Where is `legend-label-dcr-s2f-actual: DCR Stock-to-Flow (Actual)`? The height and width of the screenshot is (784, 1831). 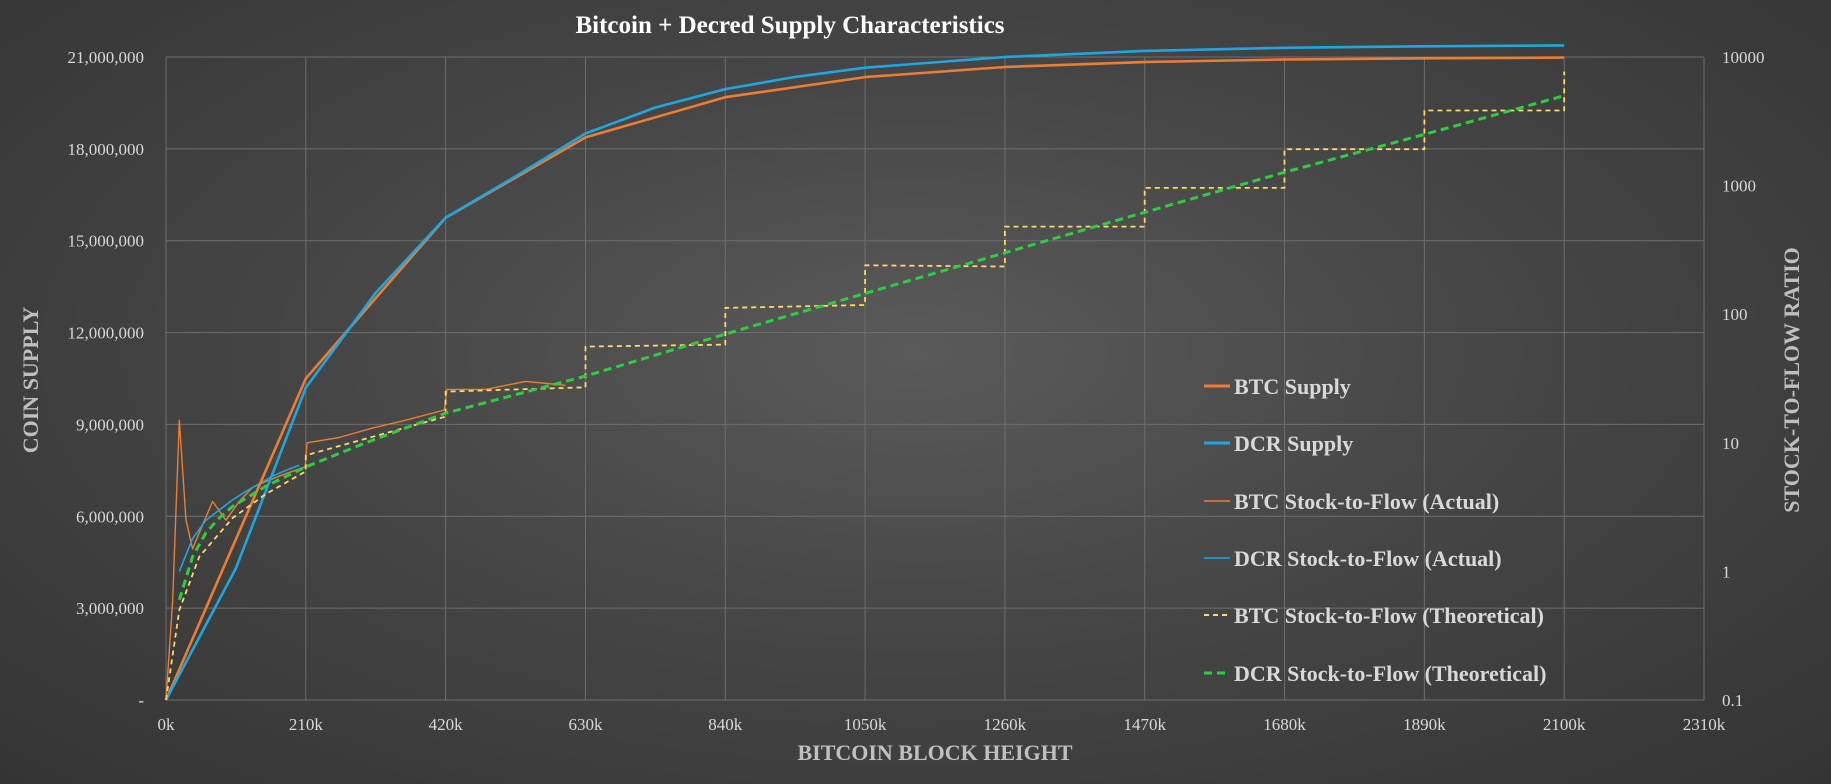 legend-label-dcr-s2f-actual: DCR Stock-to-Flow (Actual) is located at coordinates (1368, 558).